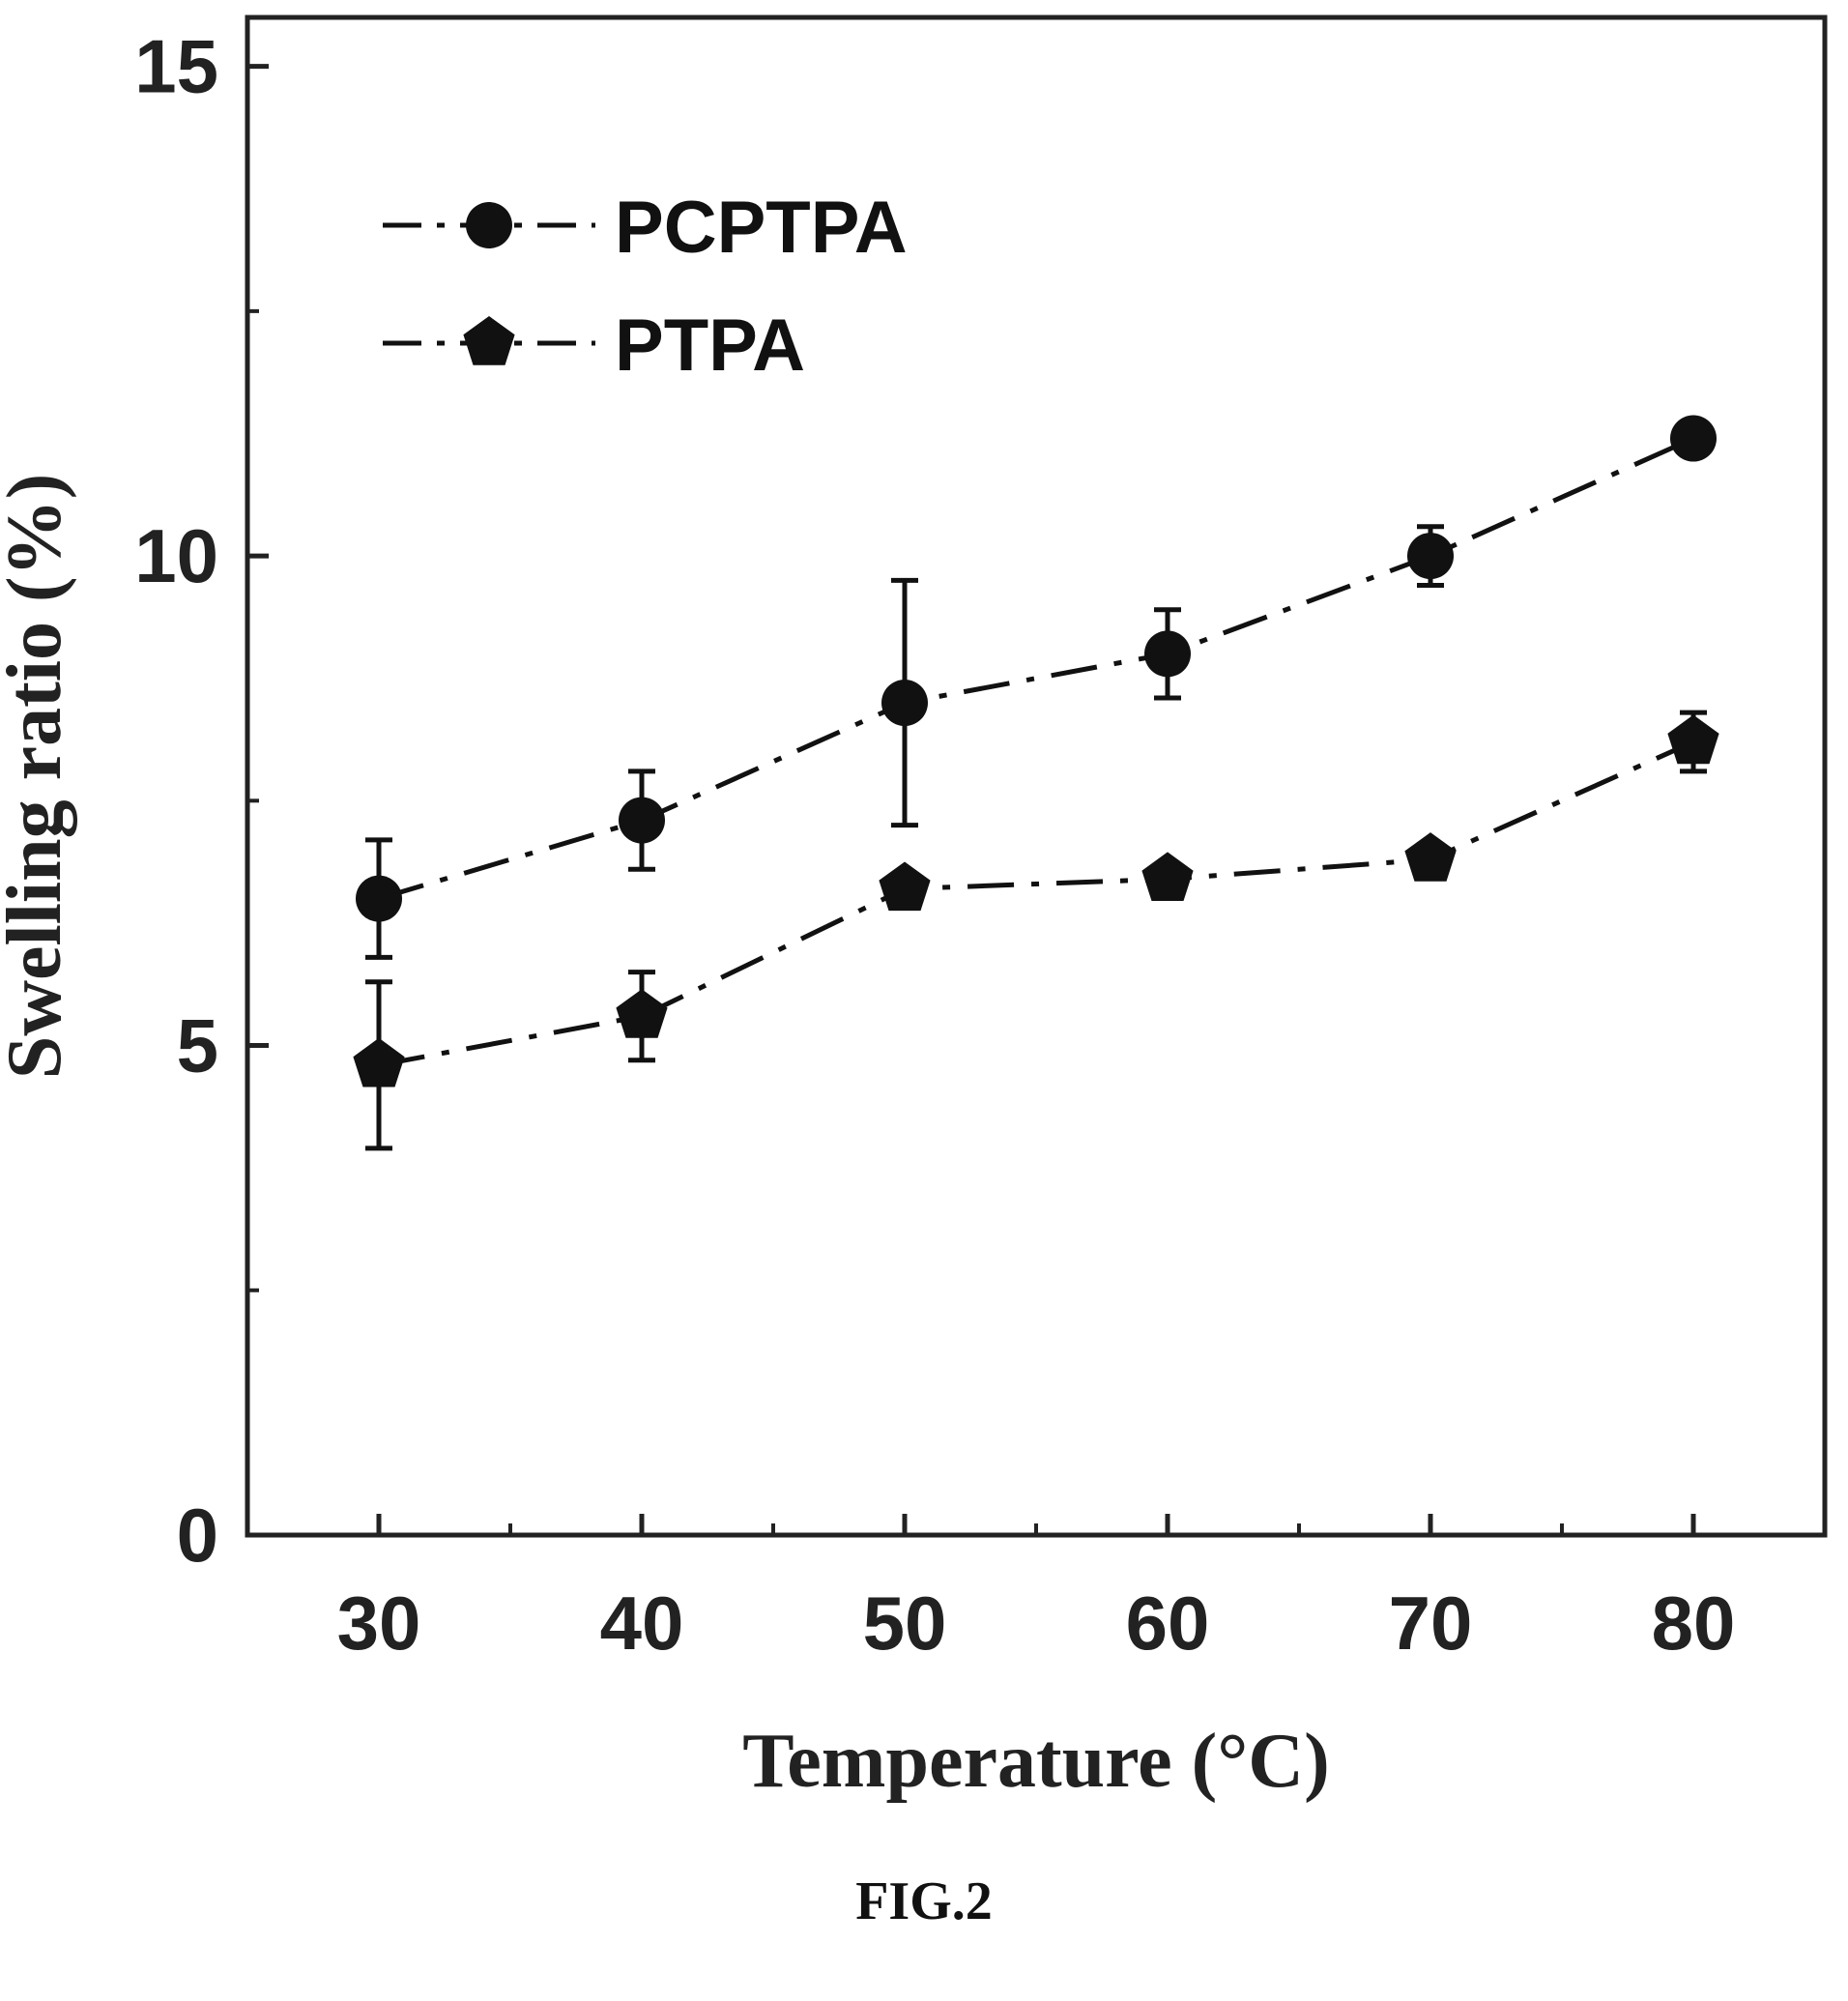 The image size is (1848, 2001). What do you see at coordinates (197, 1535) in the screenshot?
I see `y-tick-label: 0` at bounding box center [197, 1535].